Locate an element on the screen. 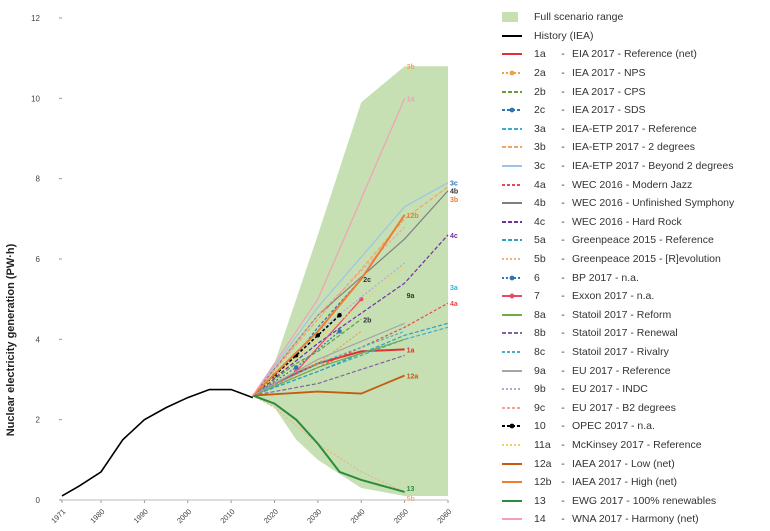  legend-item: 2b - IEA 2017 - CPS is located at coordinates (634, 91).